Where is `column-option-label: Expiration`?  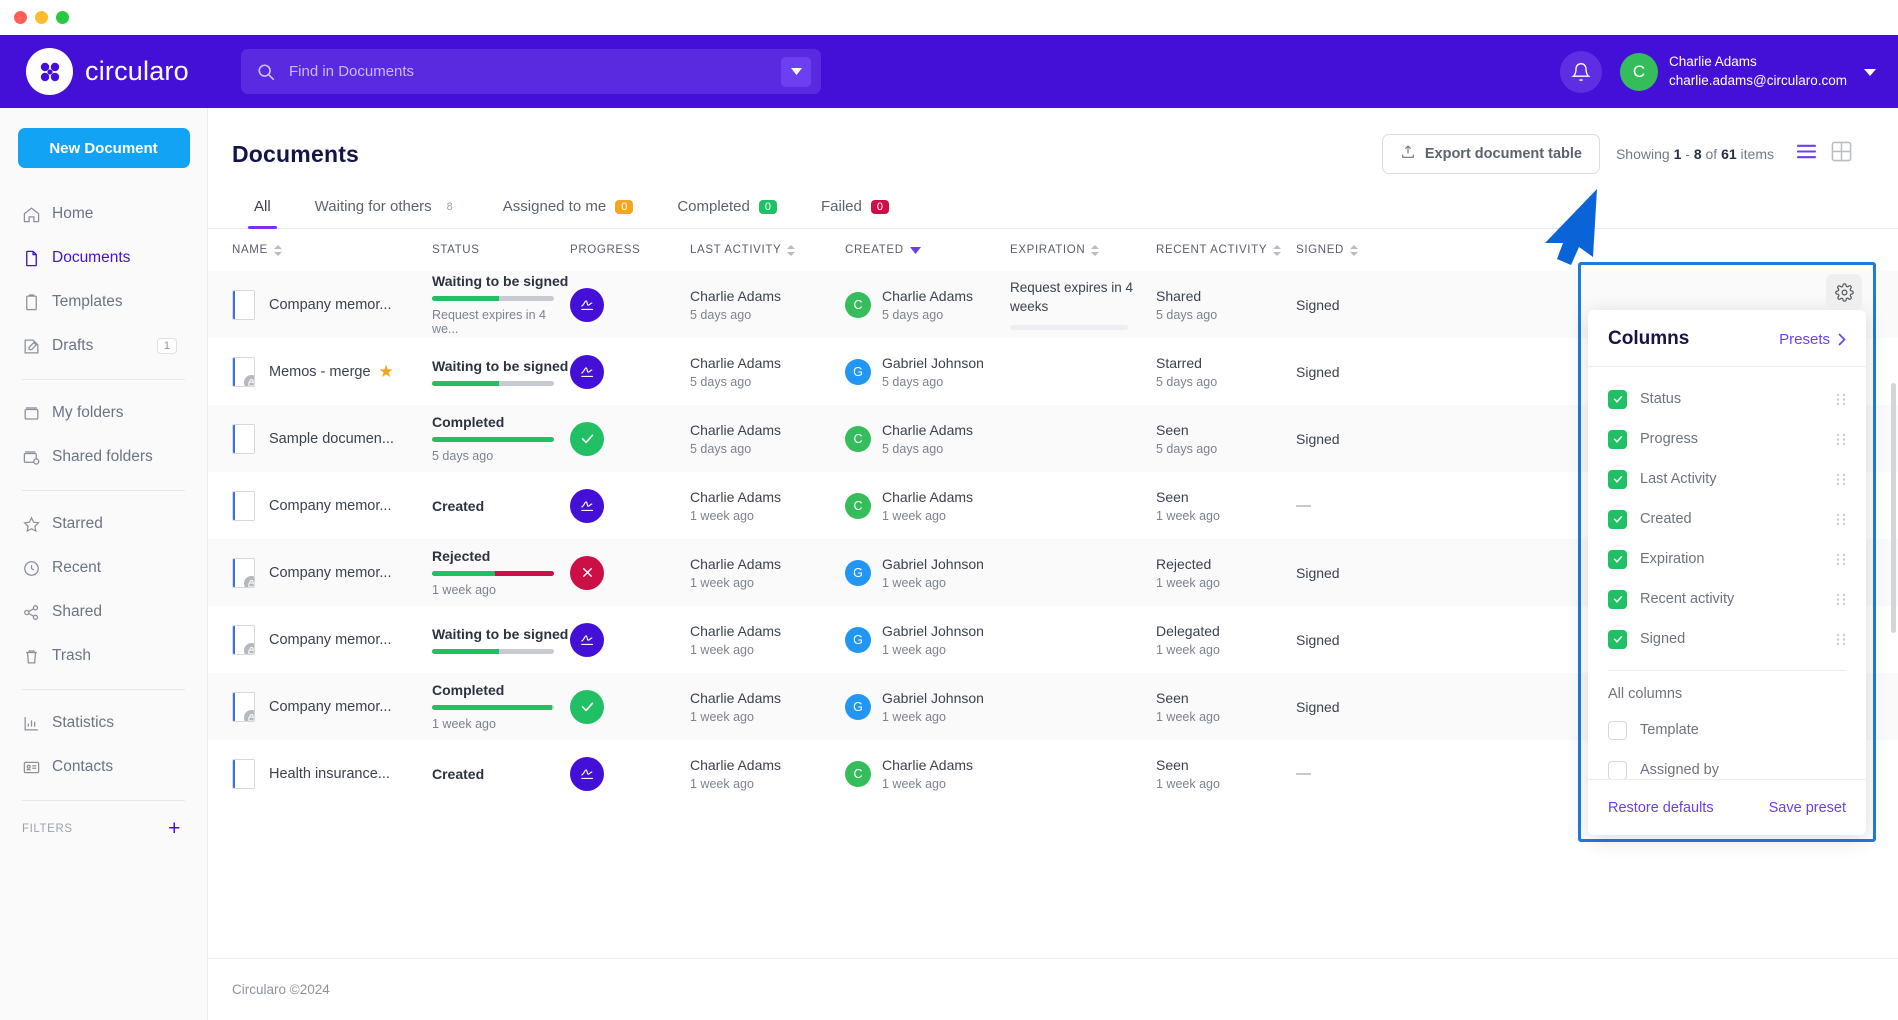
column-option-label: Expiration is located at coordinates (1672, 559).